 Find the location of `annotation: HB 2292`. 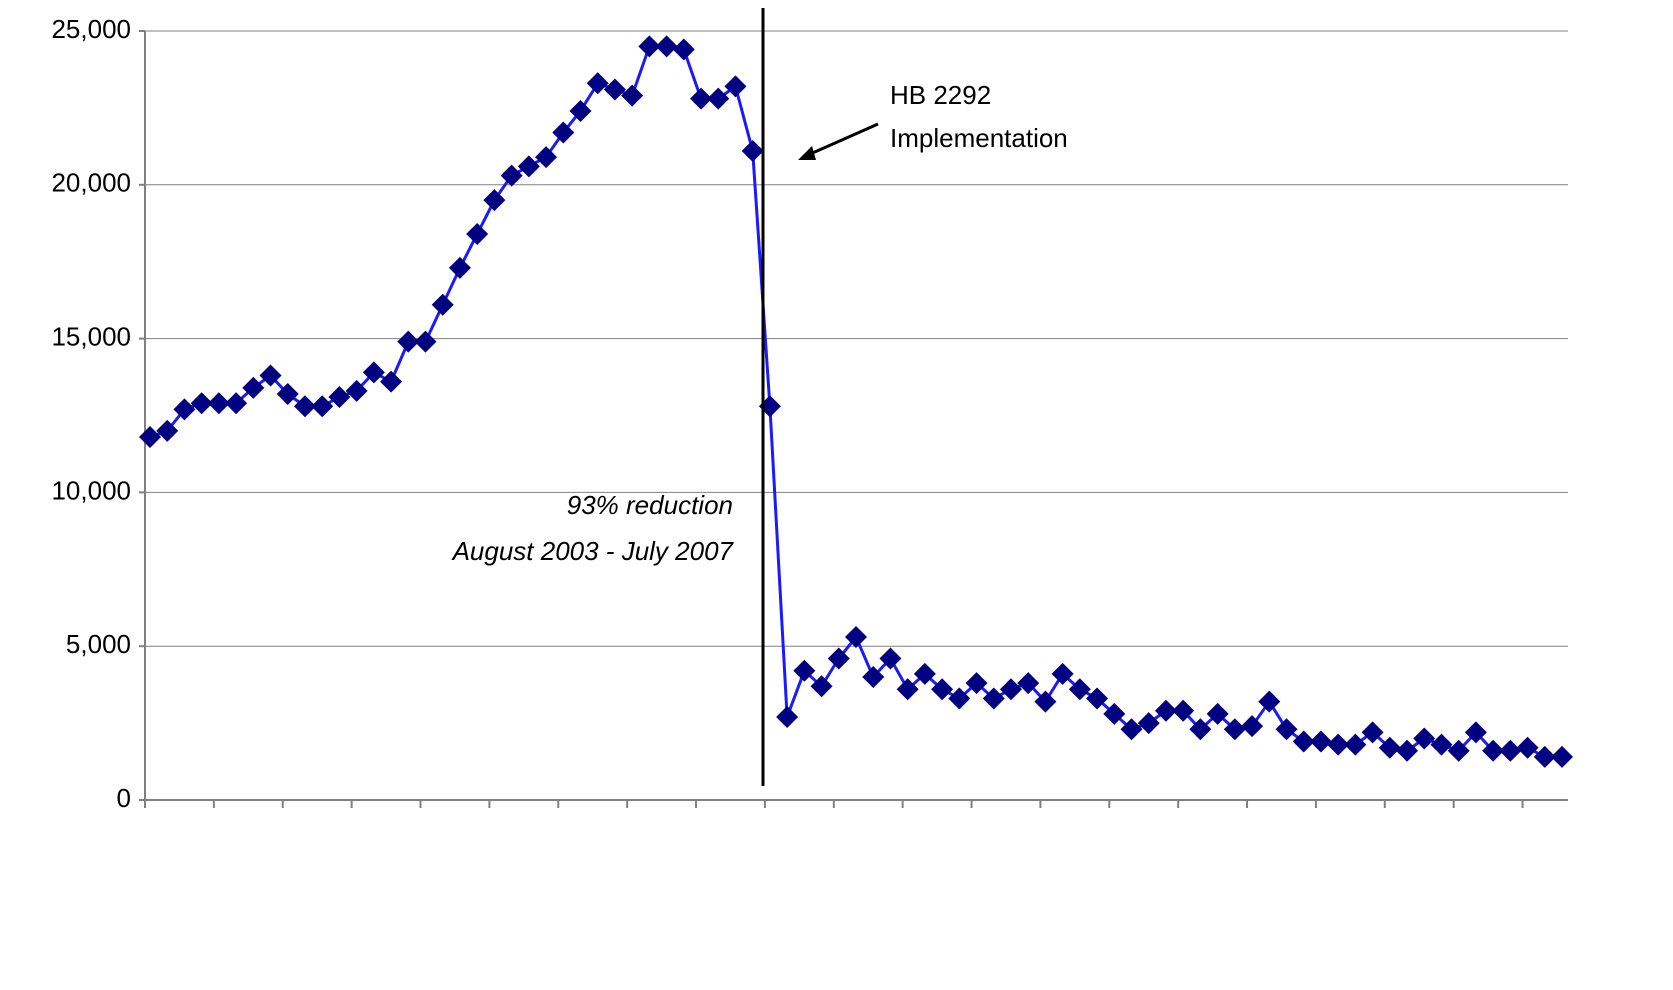

annotation: HB 2292 is located at coordinates (940, 95).